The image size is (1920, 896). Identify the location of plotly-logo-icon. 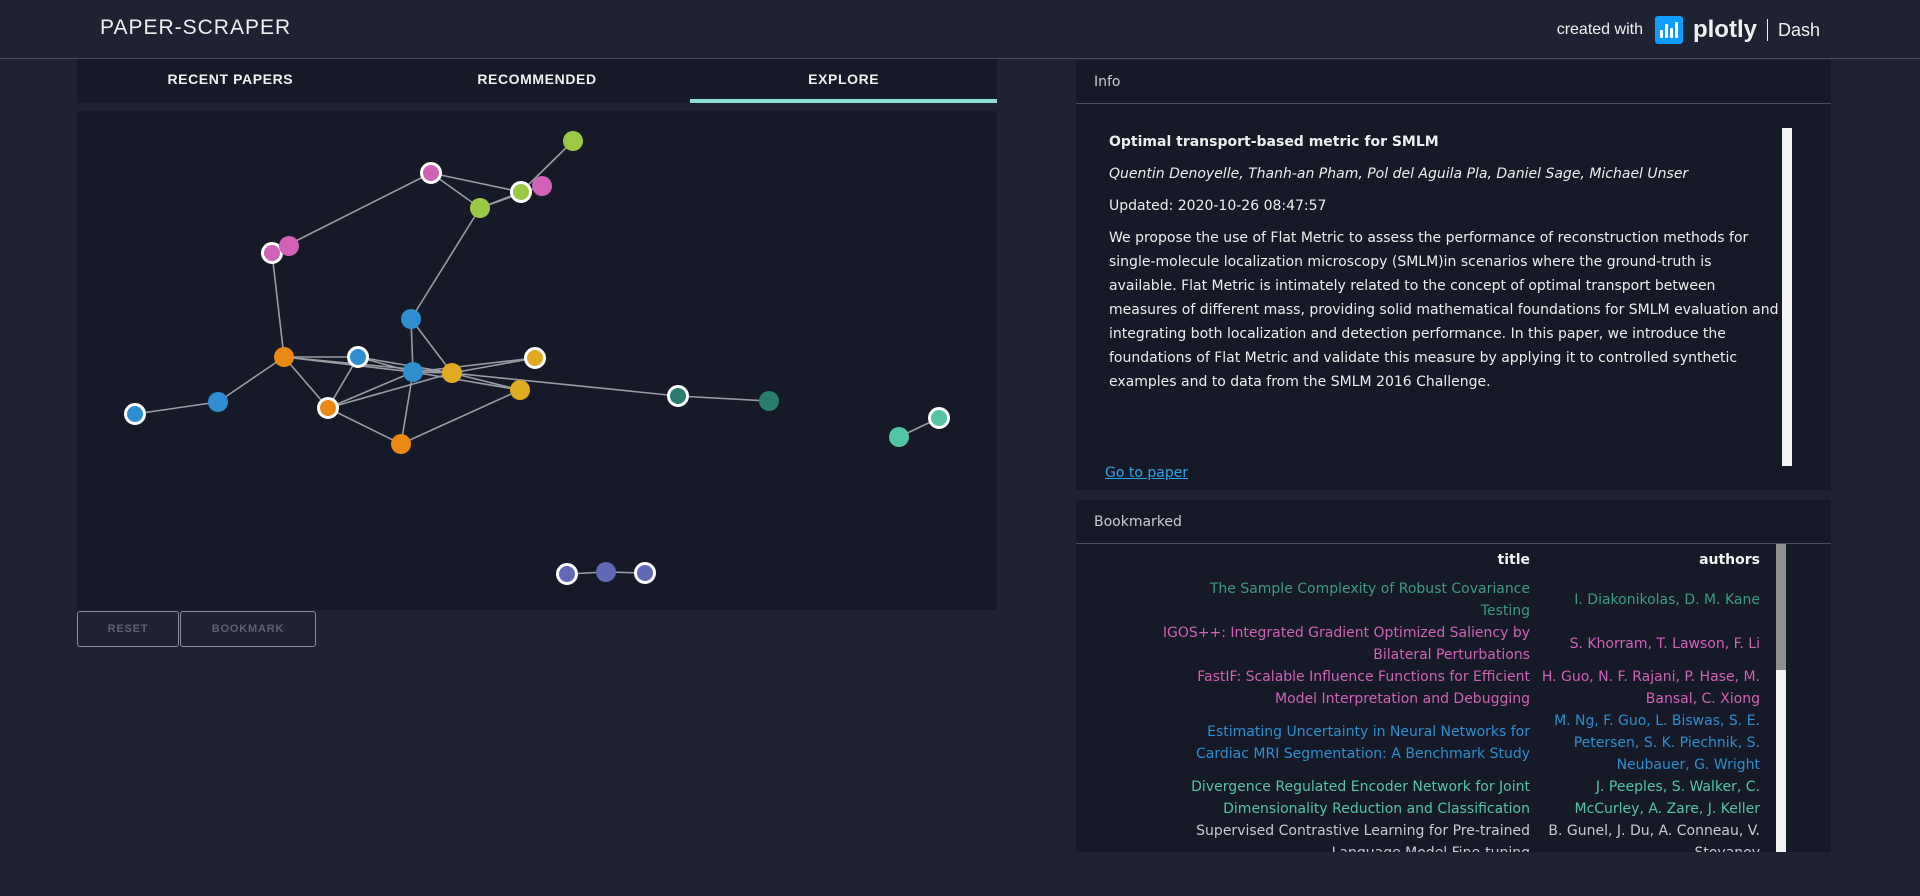
(1668, 30).